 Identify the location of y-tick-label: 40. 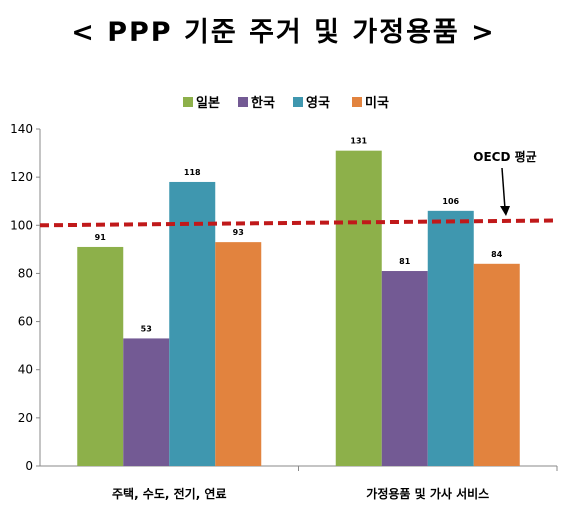
(25, 370).